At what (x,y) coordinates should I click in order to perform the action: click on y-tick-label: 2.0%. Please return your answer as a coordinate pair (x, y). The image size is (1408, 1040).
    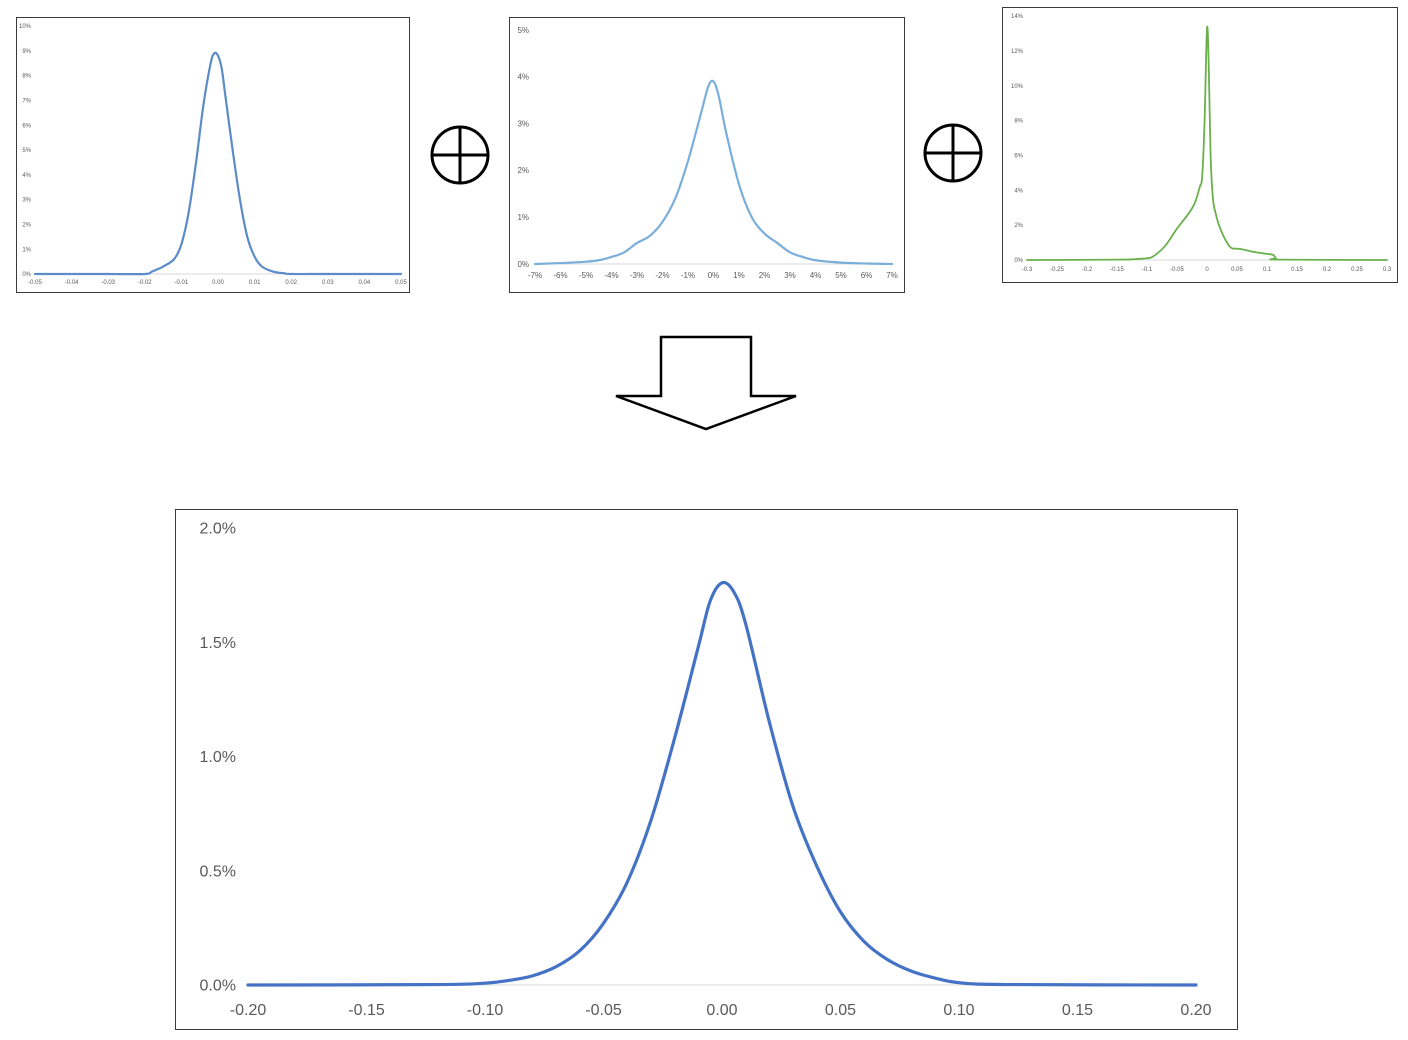
    Looking at the image, I should click on (218, 529).